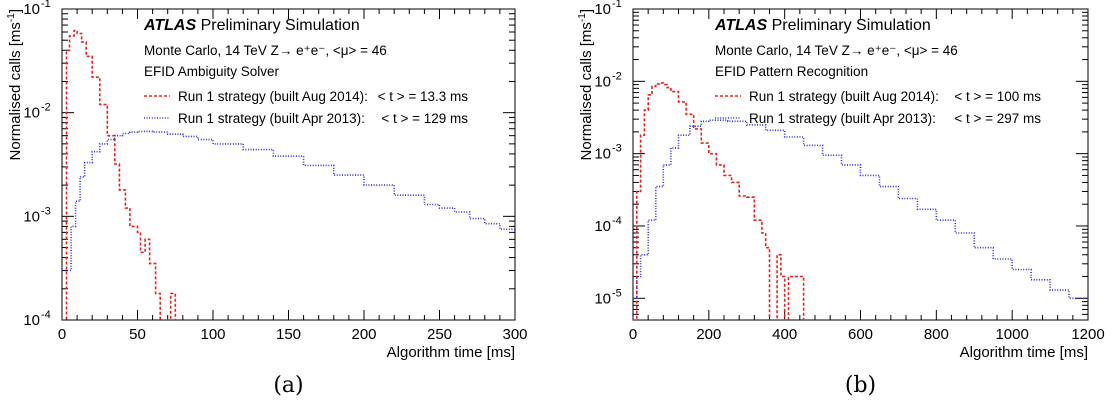  Describe the element at coordinates (860, 334) in the screenshot. I see `x-tick-label: 600` at that location.